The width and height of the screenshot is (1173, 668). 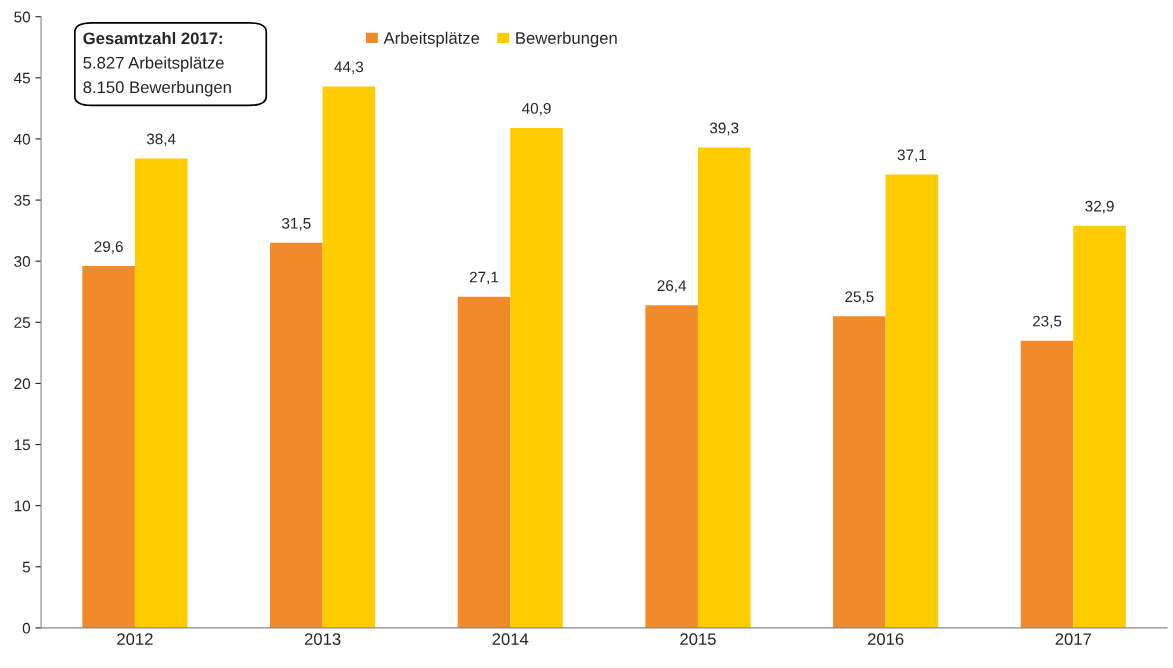 What do you see at coordinates (349, 68) in the screenshot?
I see `data-label: 44,3` at bounding box center [349, 68].